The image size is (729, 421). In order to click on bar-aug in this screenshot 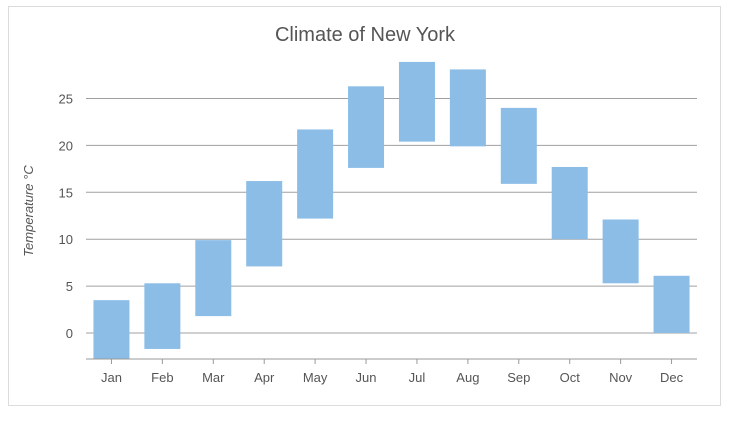, I will do `click(467, 108)`.